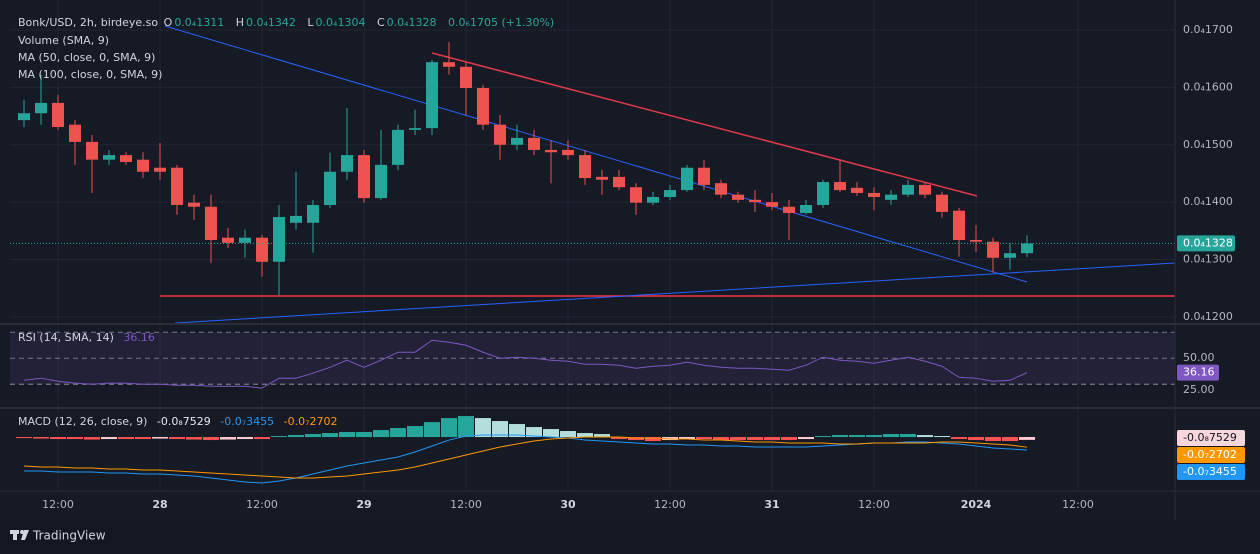 The width and height of the screenshot is (1260, 554). Describe the element at coordinates (670, 504) in the screenshot. I see `x-tick-label: 12:00` at that location.